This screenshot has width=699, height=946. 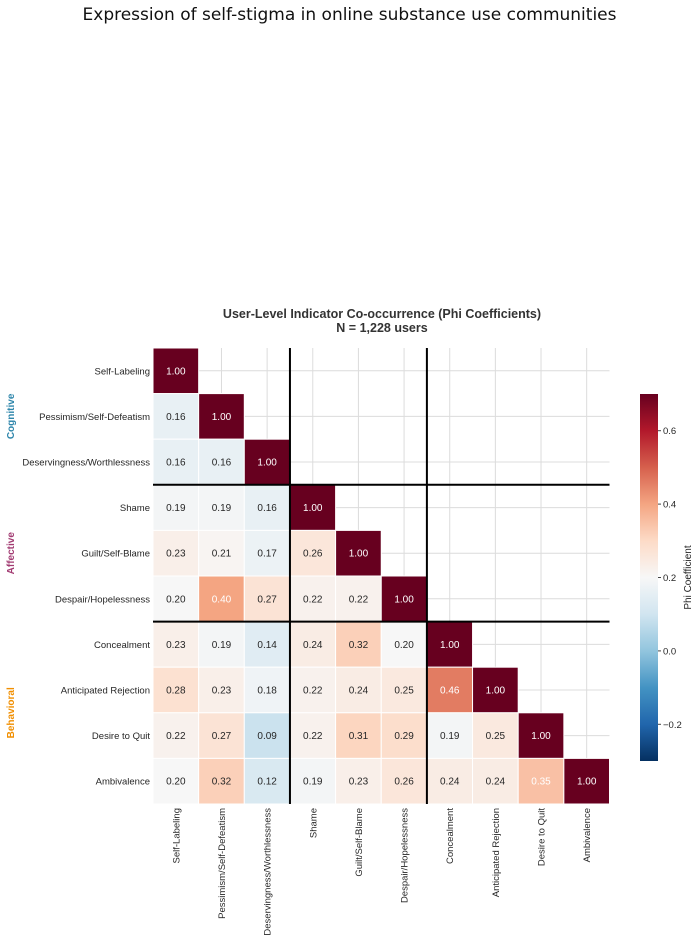 I want to click on x-tick-label-ambivalence: Ambivalence, so click(x=587, y=835).